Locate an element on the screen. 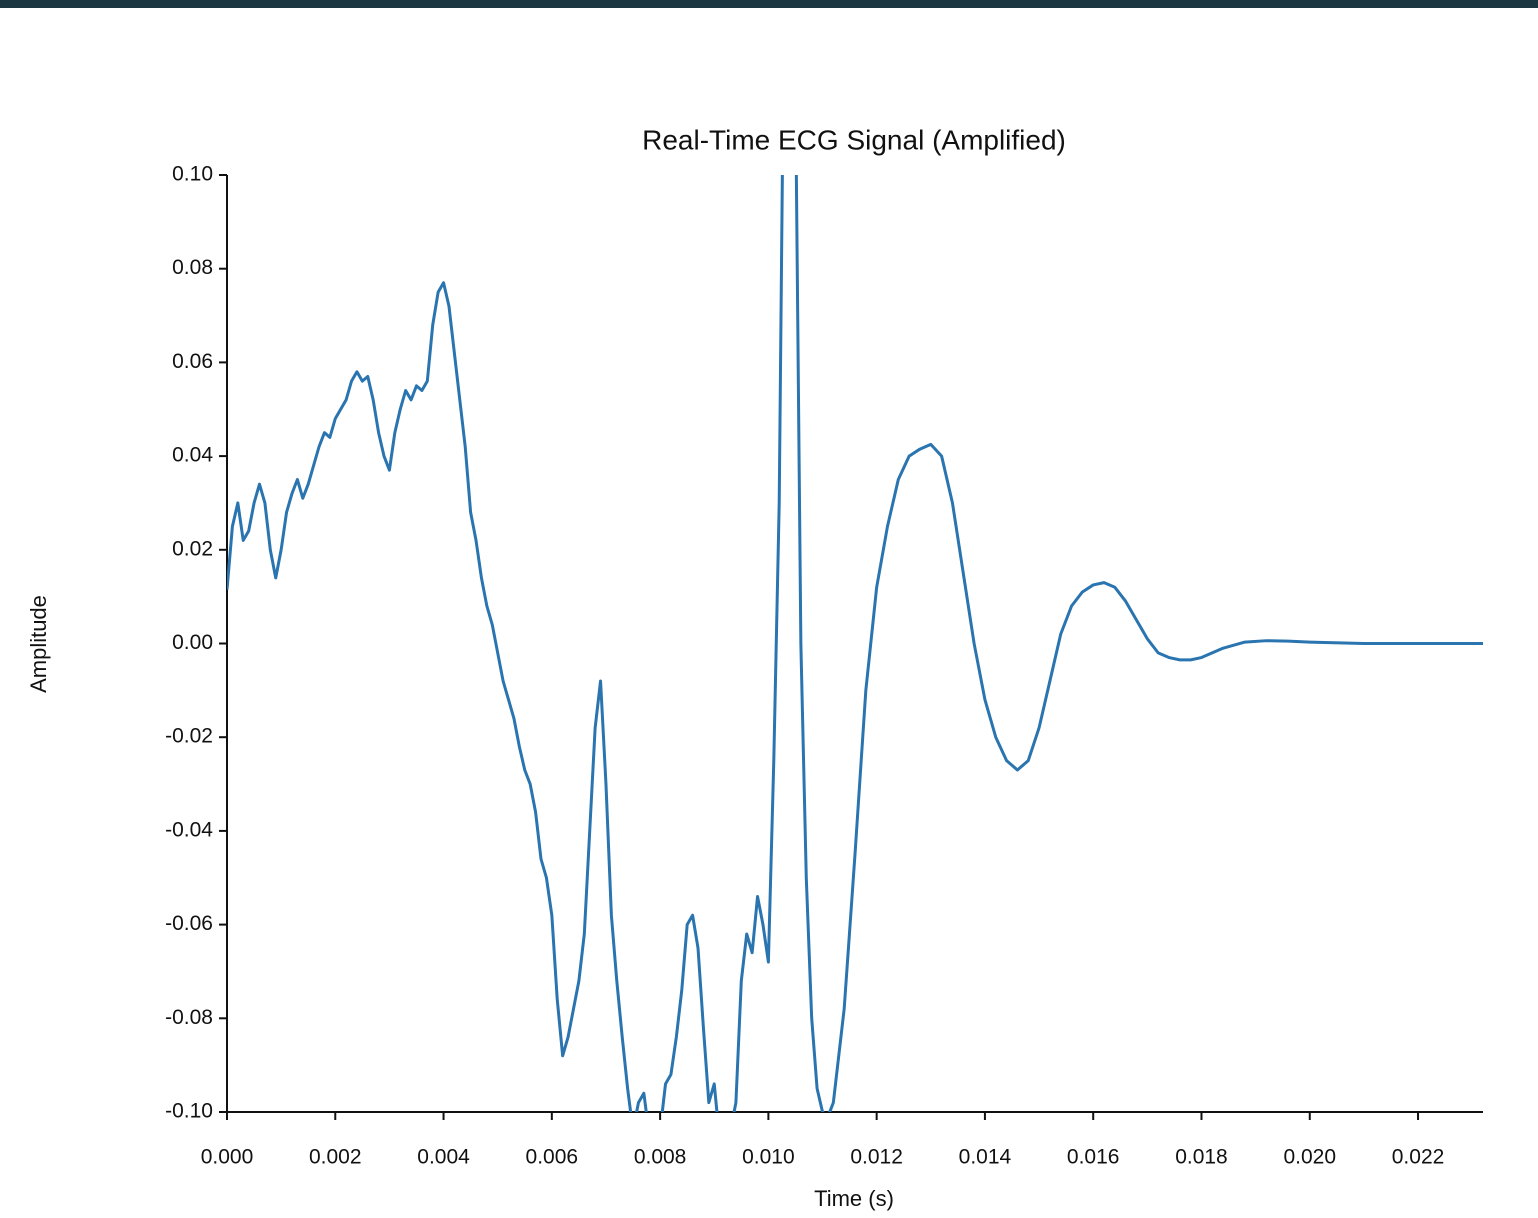  y-tick-label: 0.04 is located at coordinates (192, 455).